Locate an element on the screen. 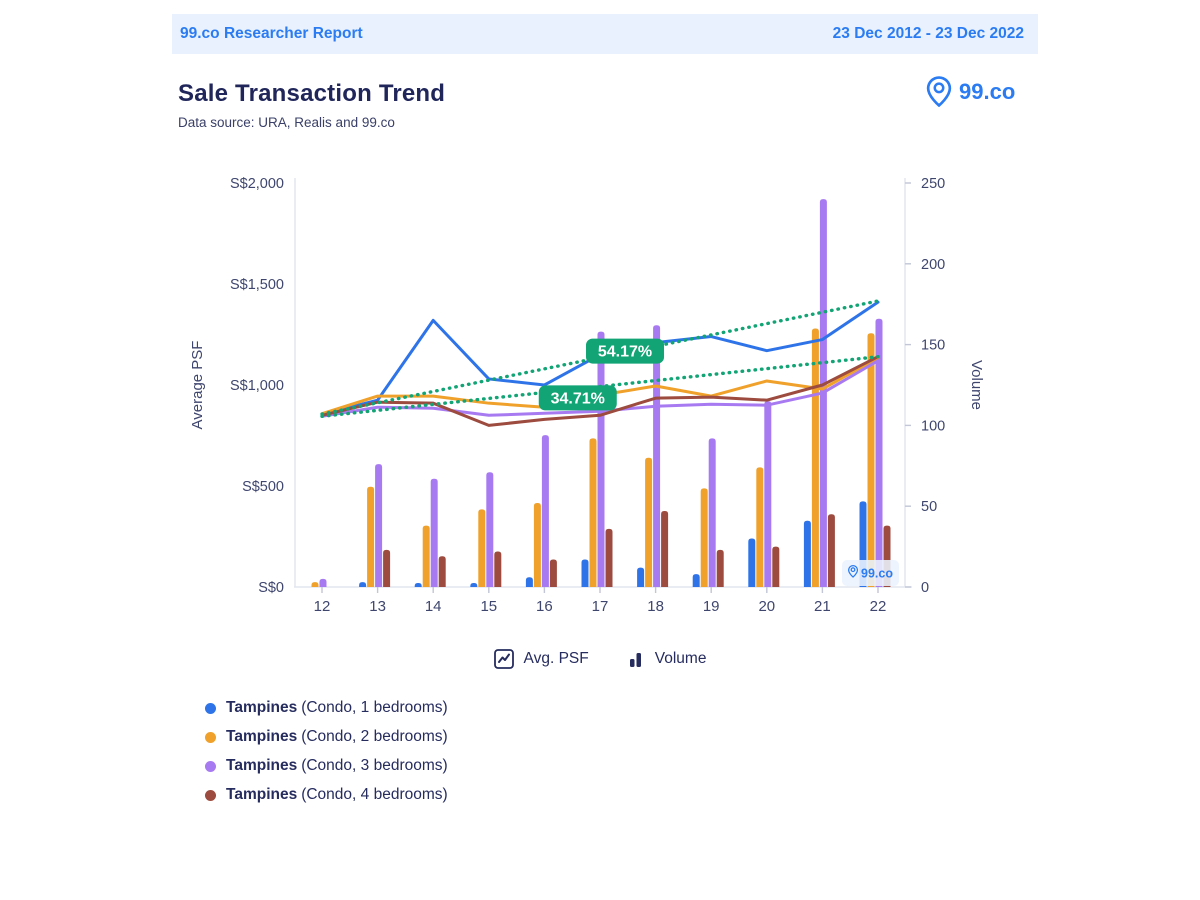 The width and height of the screenshot is (1200, 900). volume-bar-s2-y17 is located at coordinates (593, 512).